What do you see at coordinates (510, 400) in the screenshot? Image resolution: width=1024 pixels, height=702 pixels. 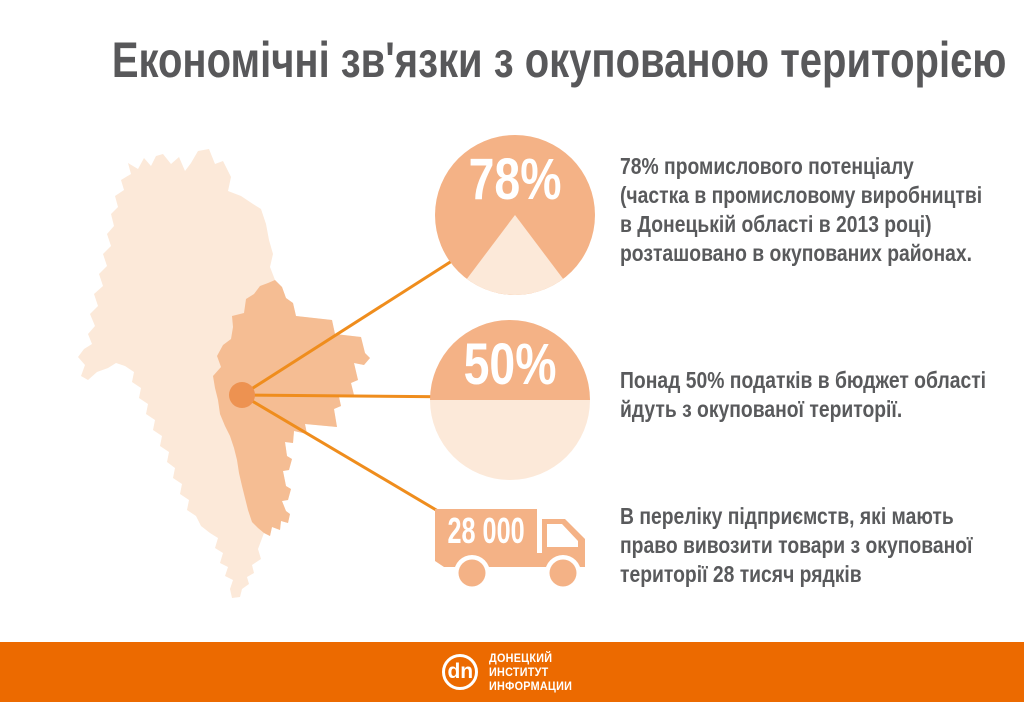 I see `pie-chart-50: 50%` at bounding box center [510, 400].